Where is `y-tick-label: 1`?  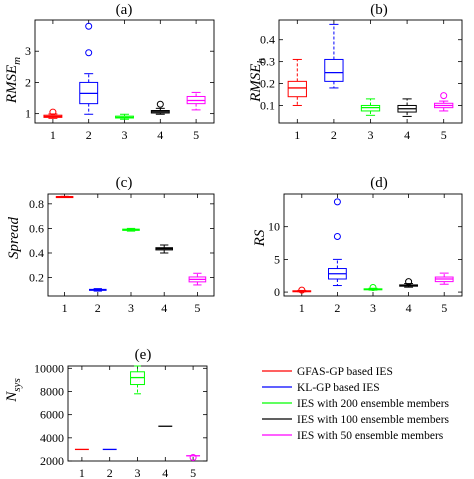 y-tick-label: 1 is located at coordinates (28, 114).